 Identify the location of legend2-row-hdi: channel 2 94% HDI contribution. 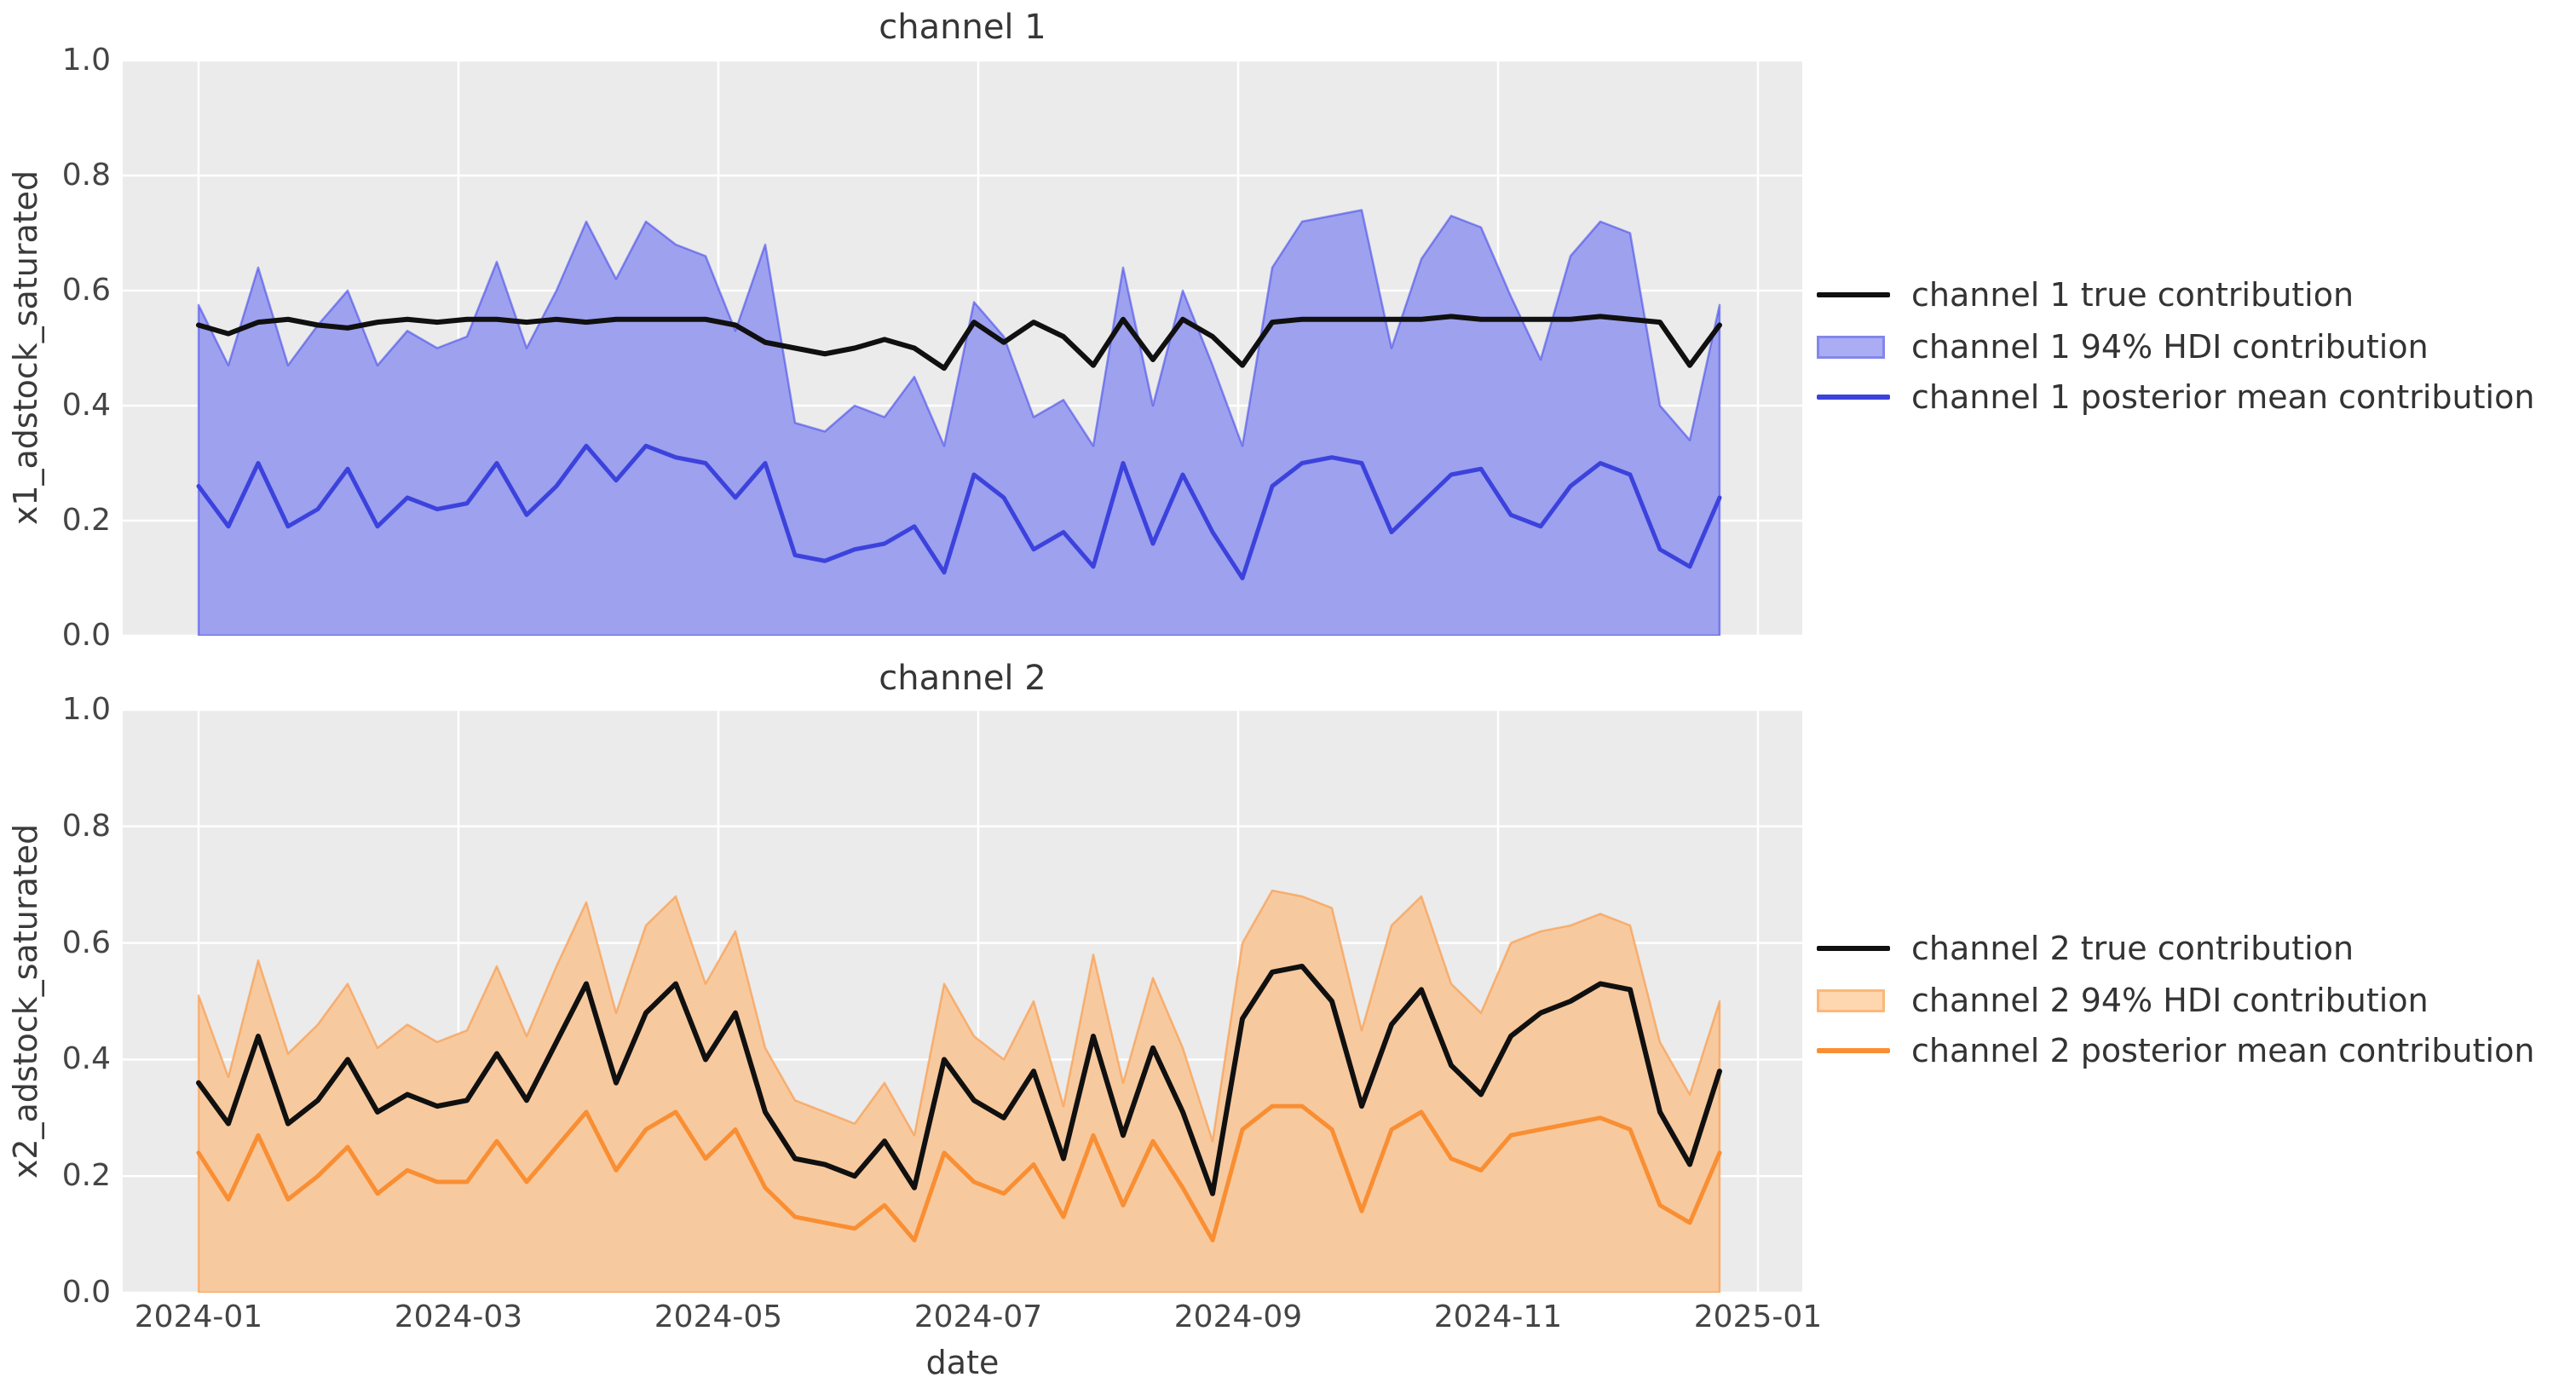
(2123, 1000).